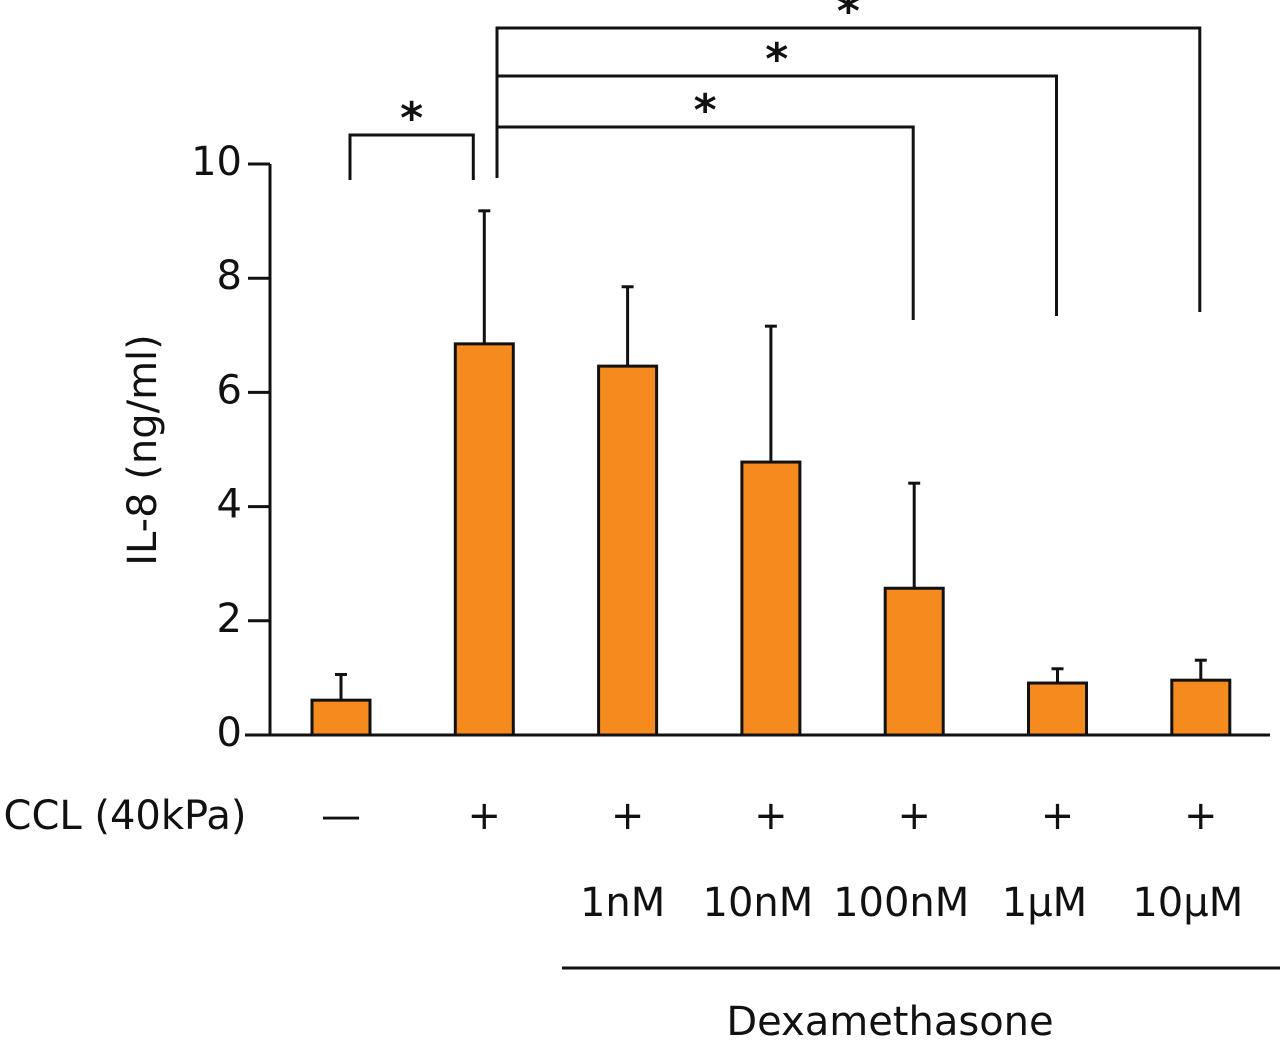  What do you see at coordinates (758, 903) in the screenshot?
I see `dose-label: 10nM` at bounding box center [758, 903].